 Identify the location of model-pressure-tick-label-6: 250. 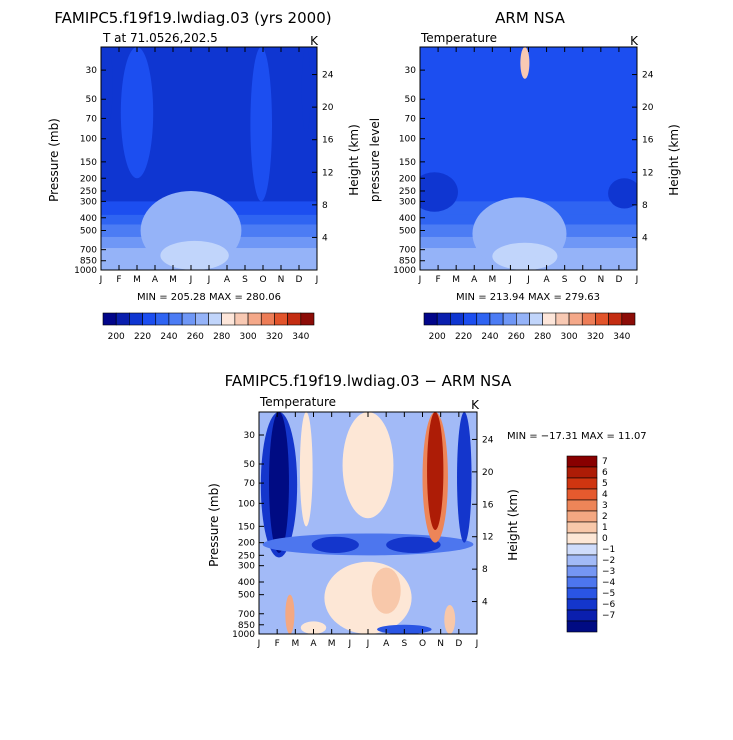
(88, 192).